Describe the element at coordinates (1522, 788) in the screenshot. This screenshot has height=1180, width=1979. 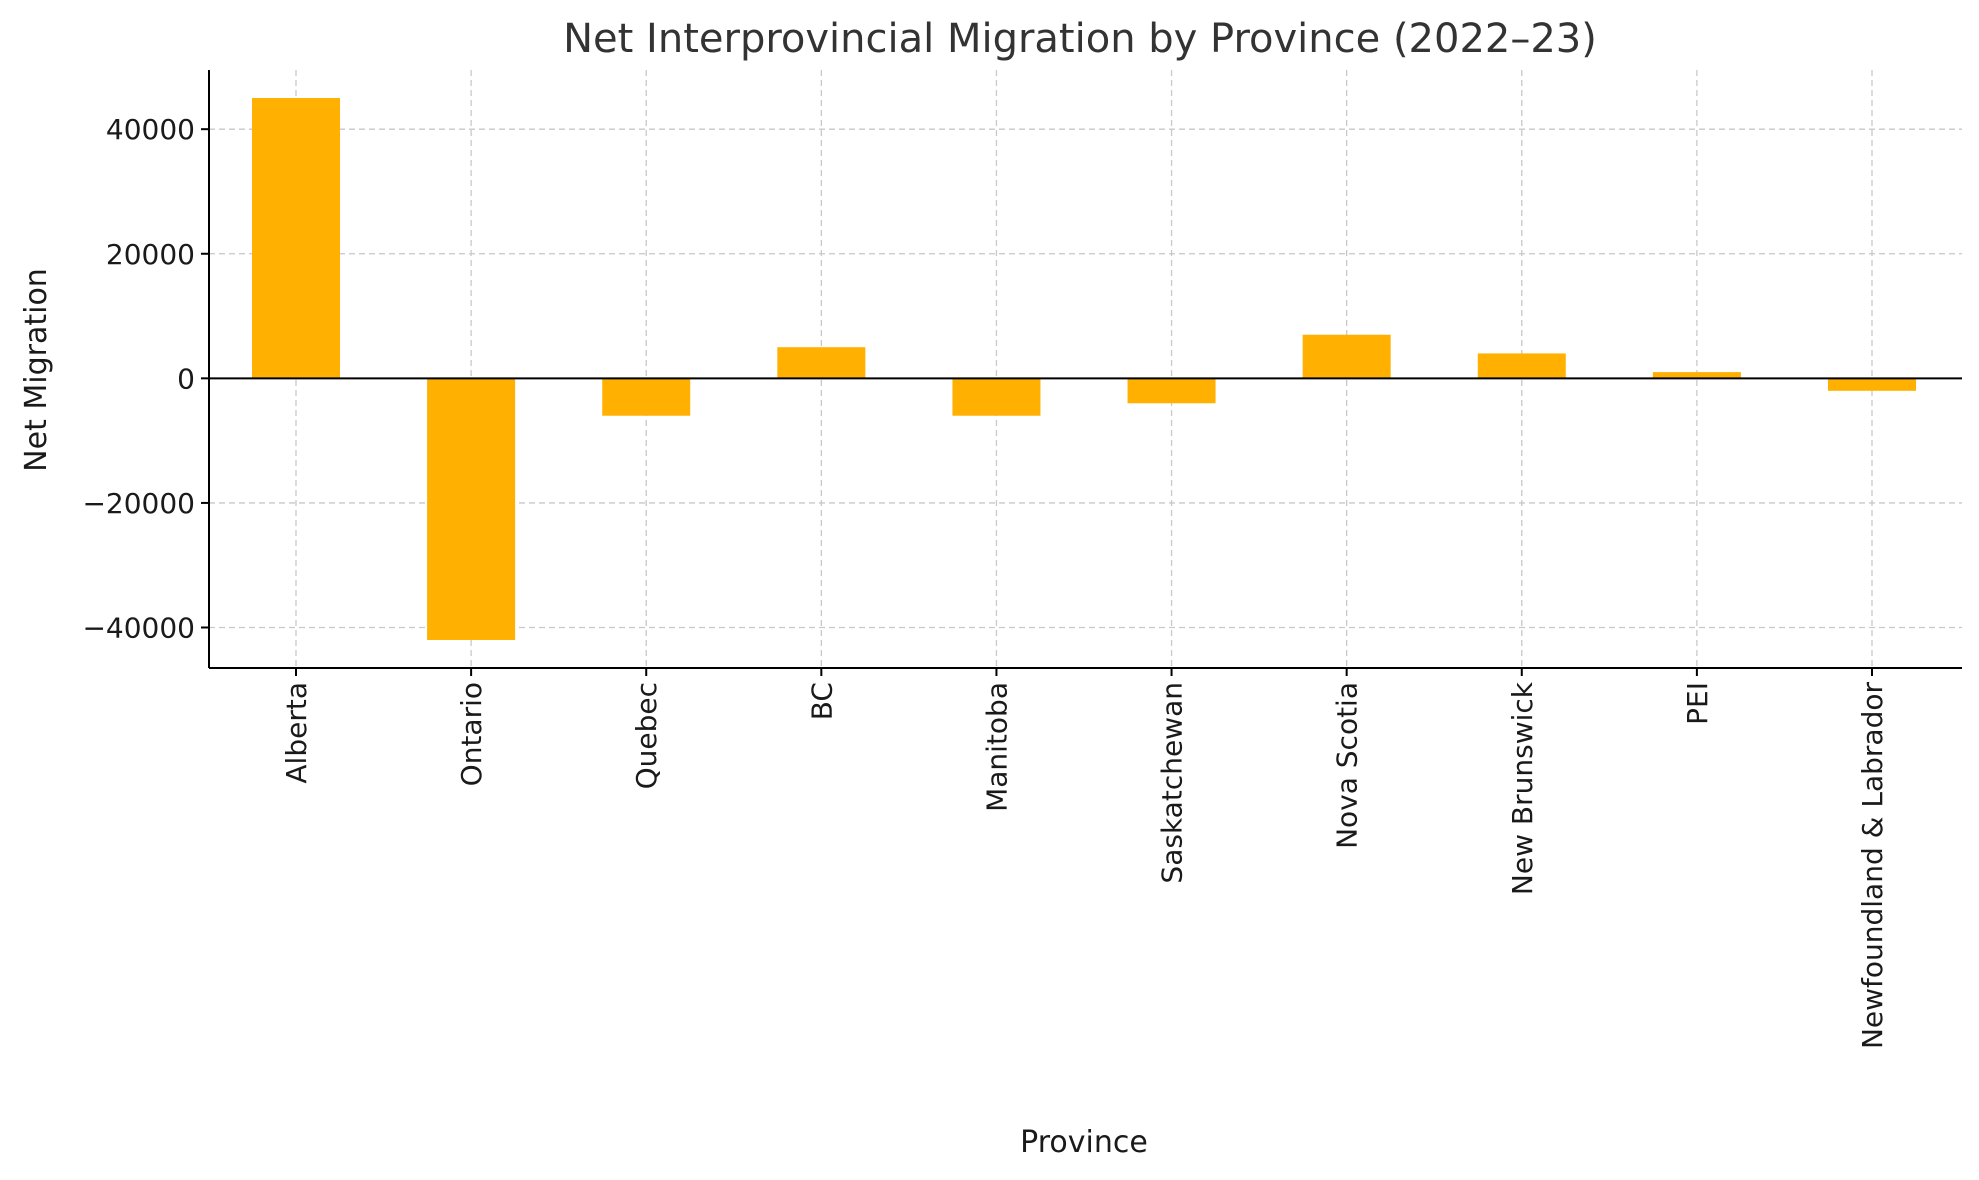
I see `x-tick-label: New Brunswick` at that location.